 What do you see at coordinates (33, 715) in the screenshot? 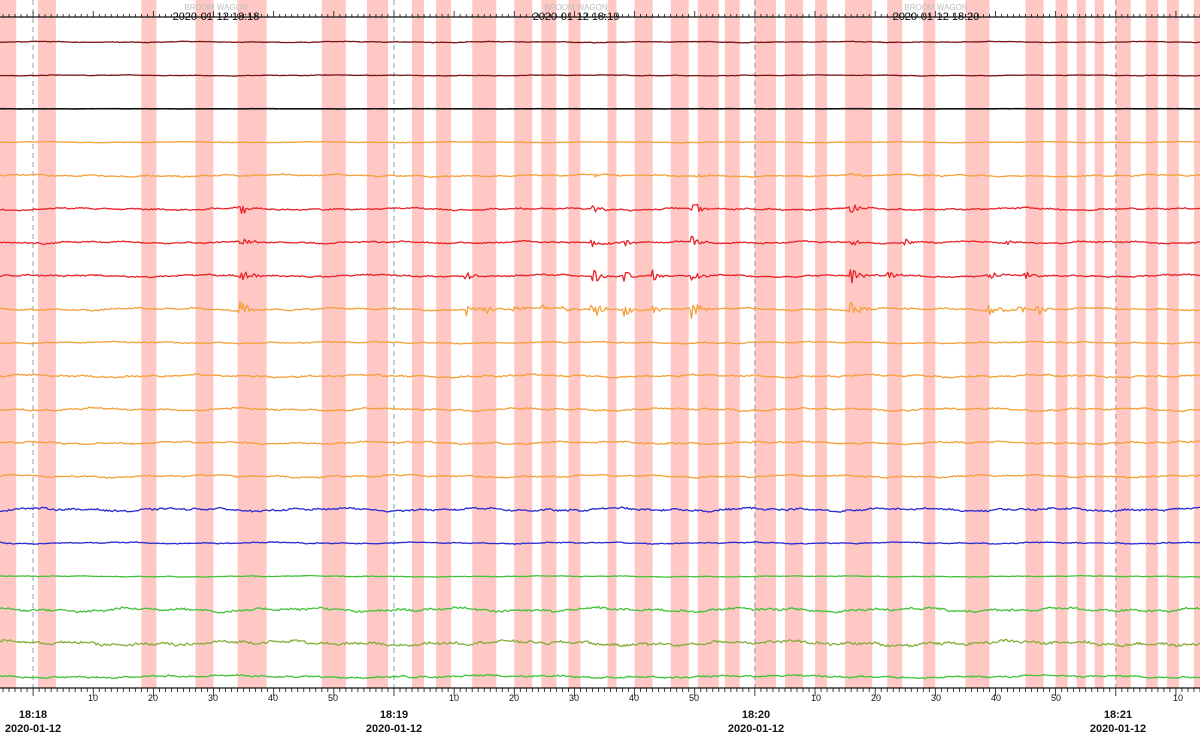
I see `minute-label: 18:18` at bounding box center [33, 715].